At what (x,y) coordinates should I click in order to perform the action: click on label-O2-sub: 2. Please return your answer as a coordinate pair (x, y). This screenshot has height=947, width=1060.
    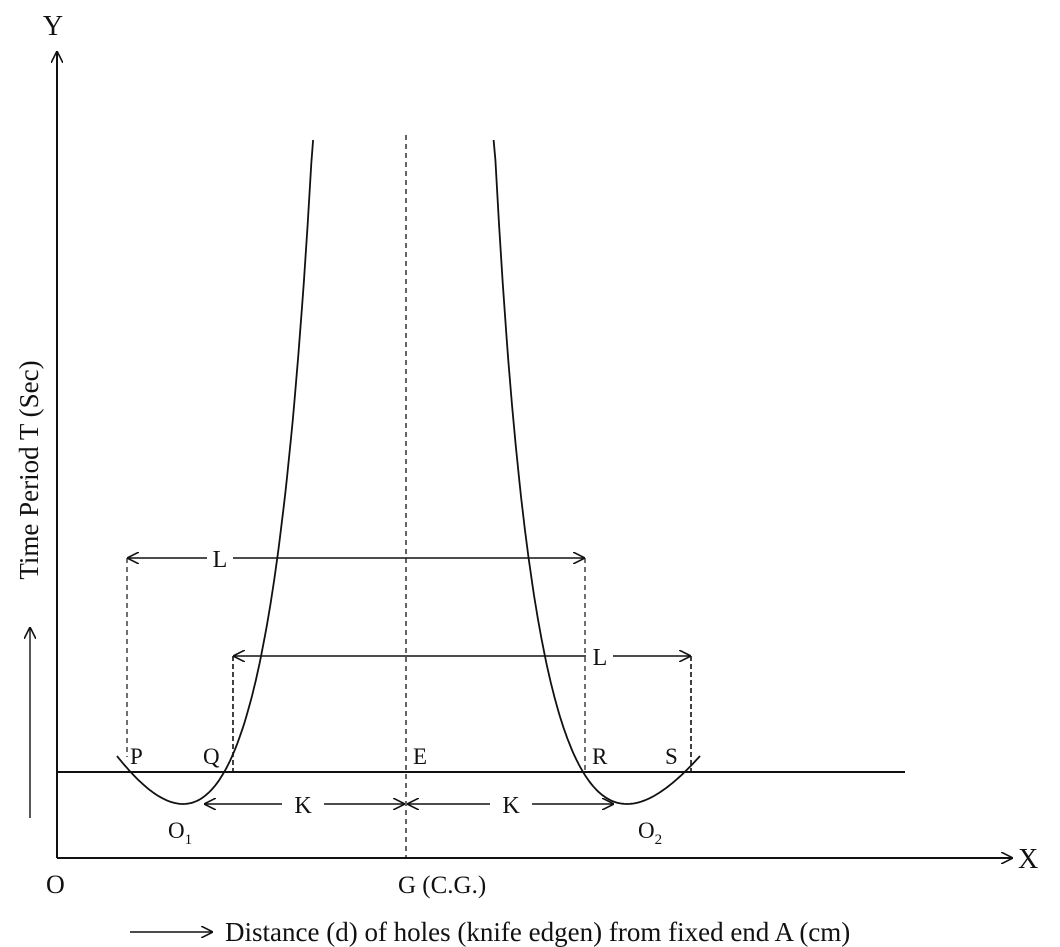
    Looking at the image, I should click on (659, 840).